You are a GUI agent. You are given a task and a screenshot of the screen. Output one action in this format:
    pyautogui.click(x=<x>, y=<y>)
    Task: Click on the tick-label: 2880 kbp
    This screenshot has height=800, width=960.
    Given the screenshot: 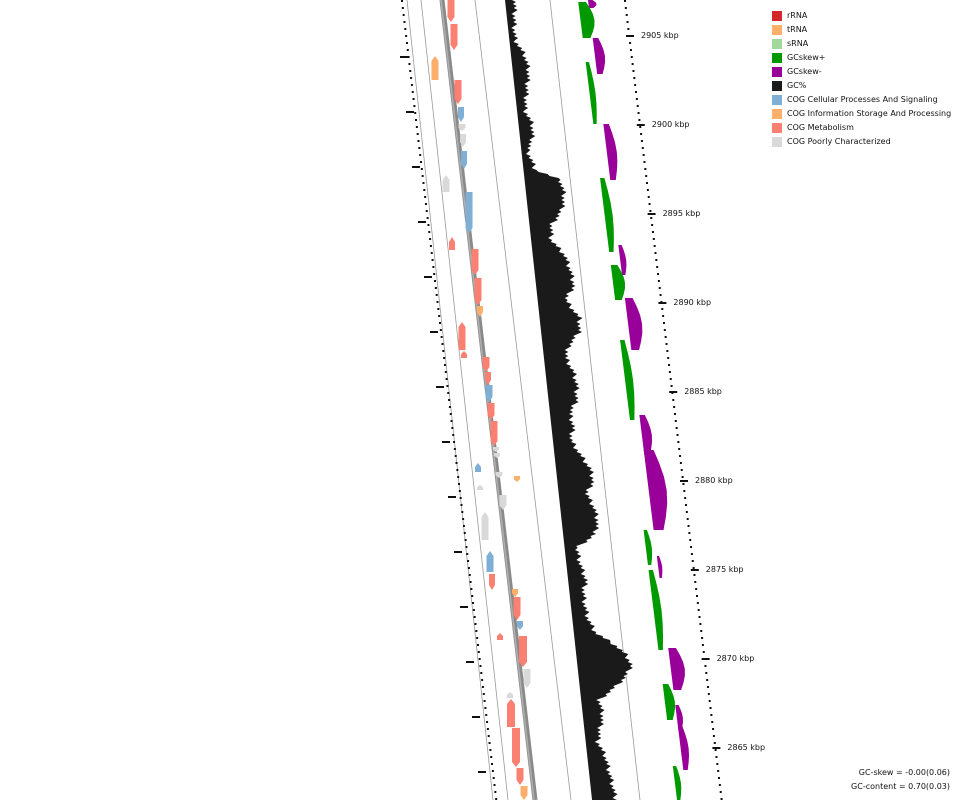 What is the action you would take?
    pyautogui.click(x=714, y=480)
    